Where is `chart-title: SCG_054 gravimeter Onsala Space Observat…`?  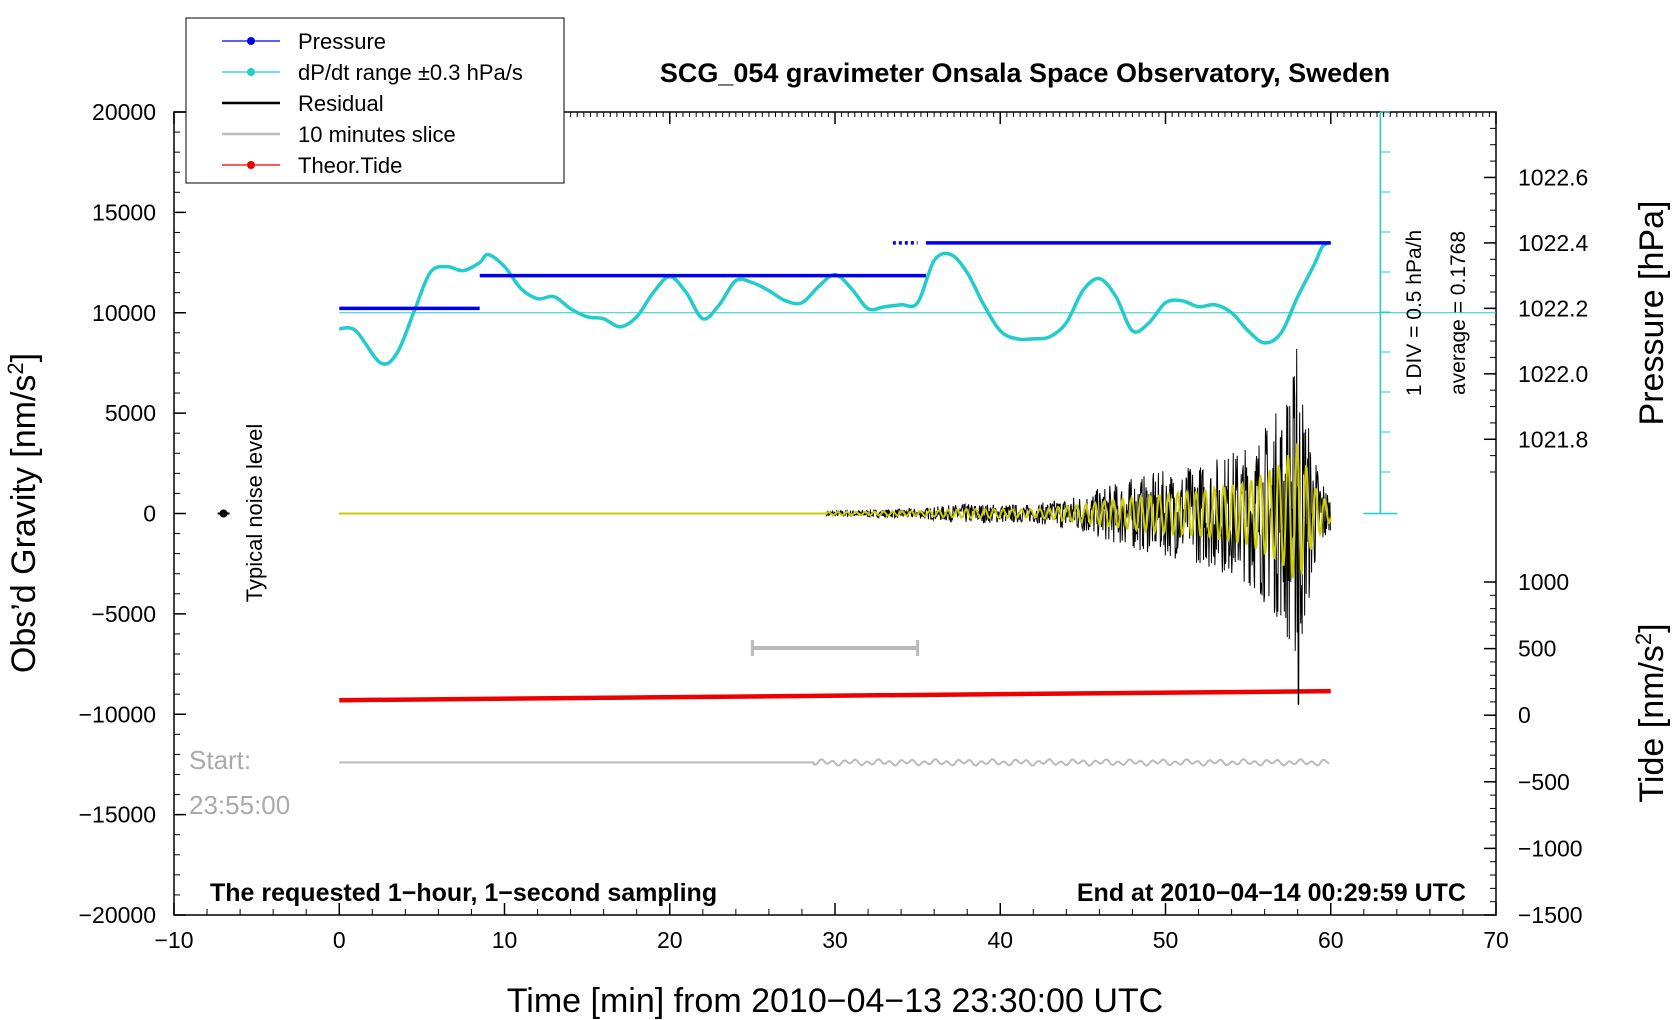
chart-title: SCG_054 gravimeter Onsala Space Observat… is located at coordinates (1025, 73).